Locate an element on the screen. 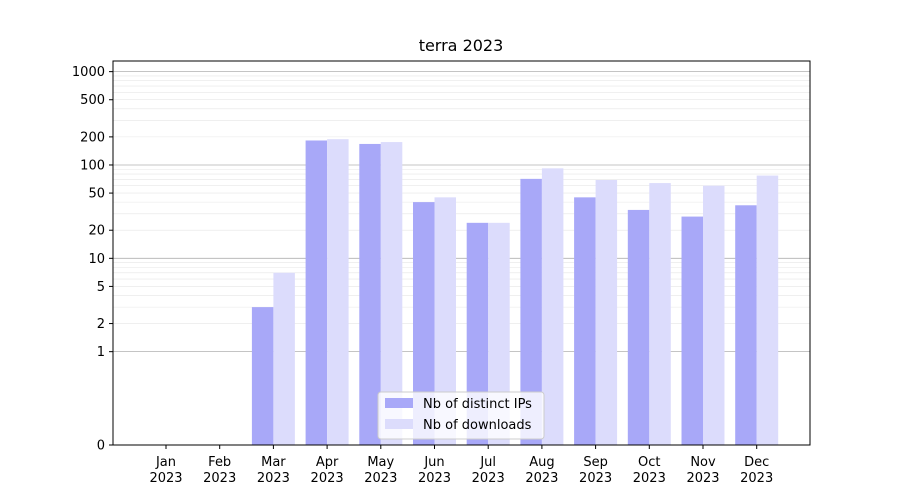 Image resolution: width=900 pixels, height=500 pixels. bar-distinct-ips-mar is located at coordinates (262, 376).